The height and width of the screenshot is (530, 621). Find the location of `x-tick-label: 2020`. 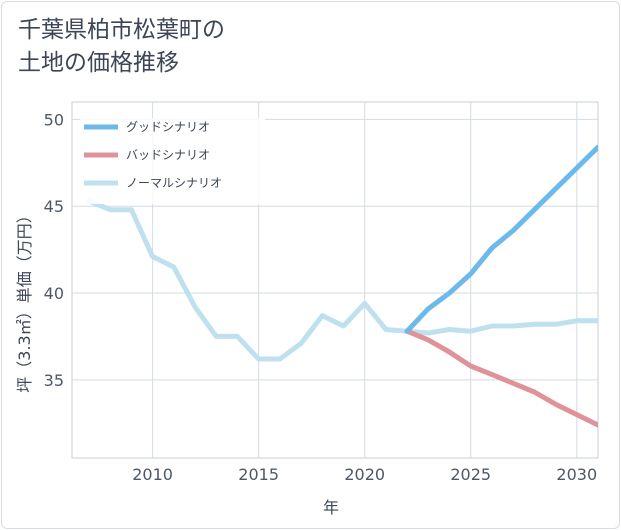

x-tick-label: 2020 is located at coordinates (364, 474).